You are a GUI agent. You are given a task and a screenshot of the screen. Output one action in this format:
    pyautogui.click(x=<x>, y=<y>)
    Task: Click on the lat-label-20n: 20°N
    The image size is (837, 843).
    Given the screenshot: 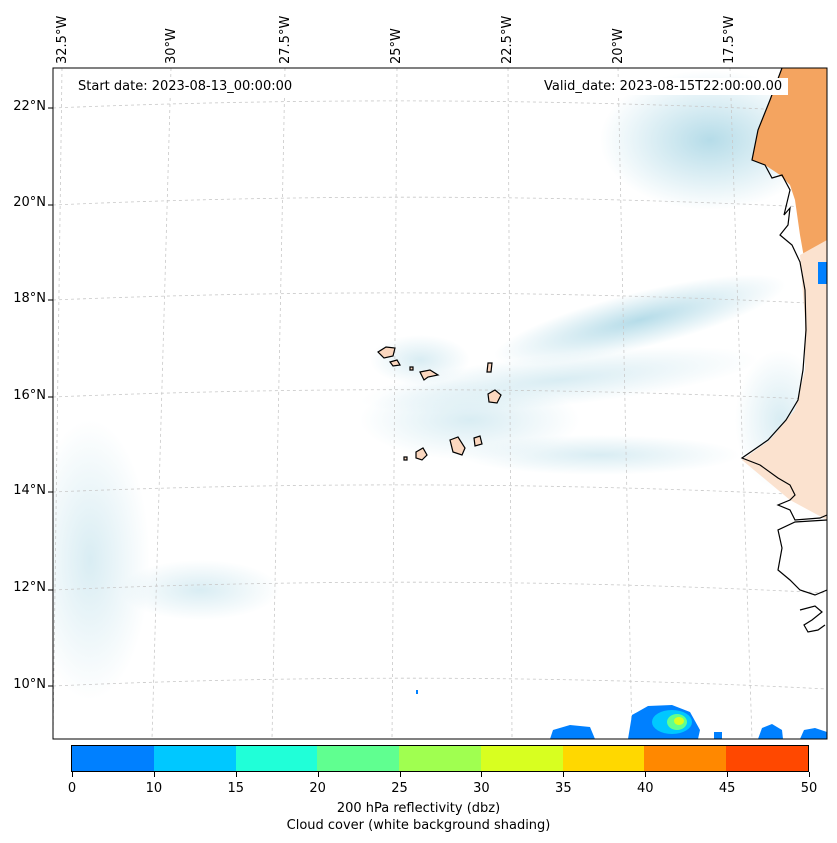 What is the action you would take?
    pyautogui.click(x=29, y=202)
    